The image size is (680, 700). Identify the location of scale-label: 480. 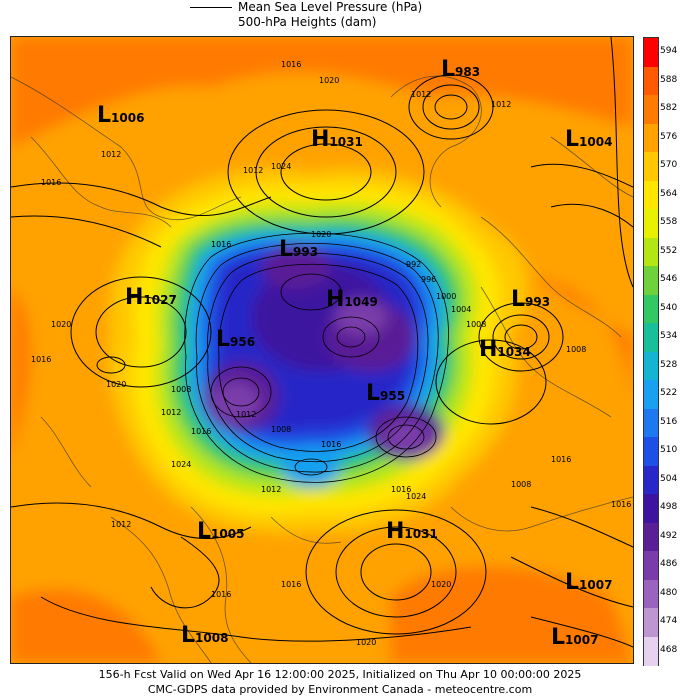
(669, 592).